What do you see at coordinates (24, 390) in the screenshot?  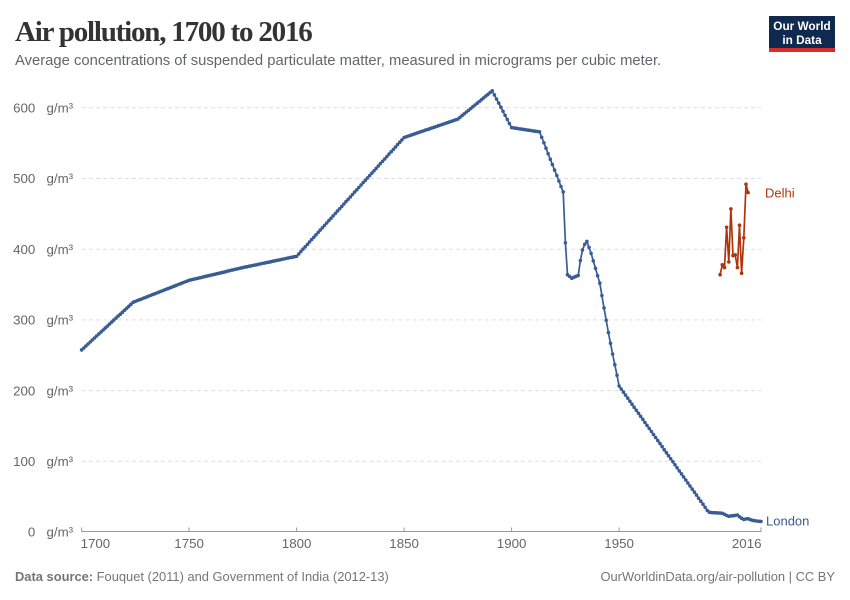 I see `svg-text: 200` at bounding box center [24, 390].